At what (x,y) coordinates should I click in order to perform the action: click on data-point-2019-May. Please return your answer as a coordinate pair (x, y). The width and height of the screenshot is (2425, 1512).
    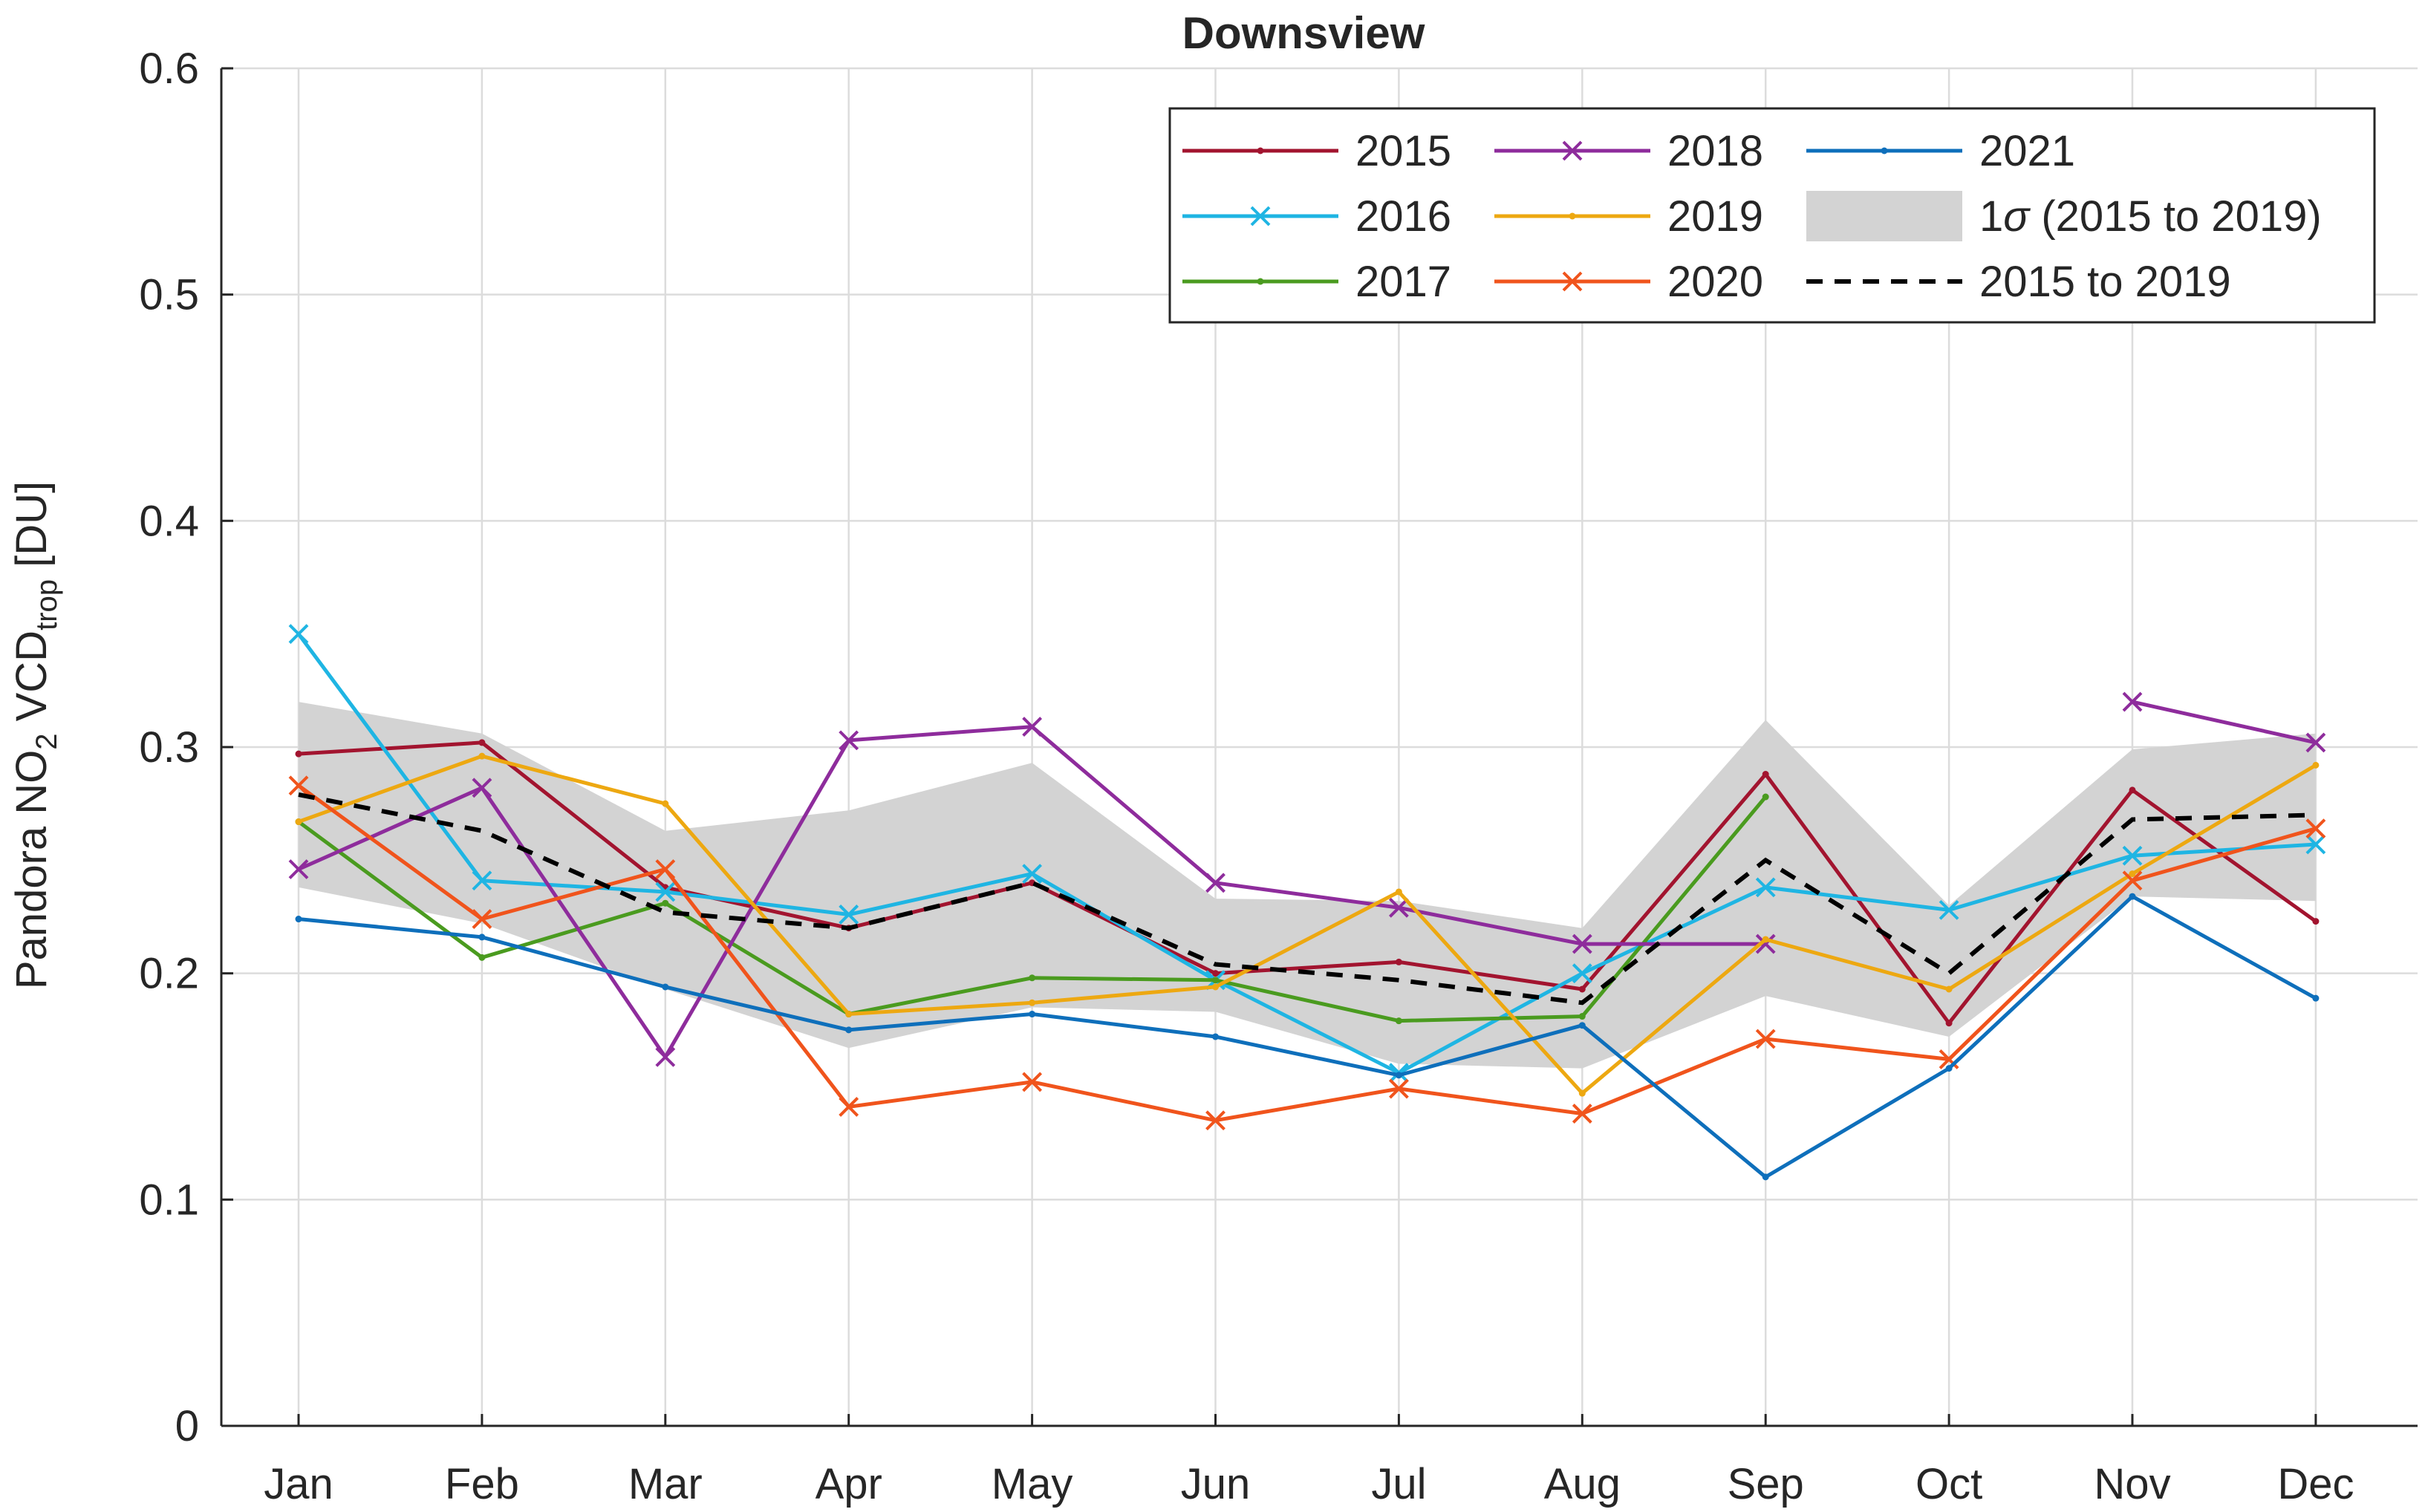
    Looking at the image, I should click on (1033, 1002).